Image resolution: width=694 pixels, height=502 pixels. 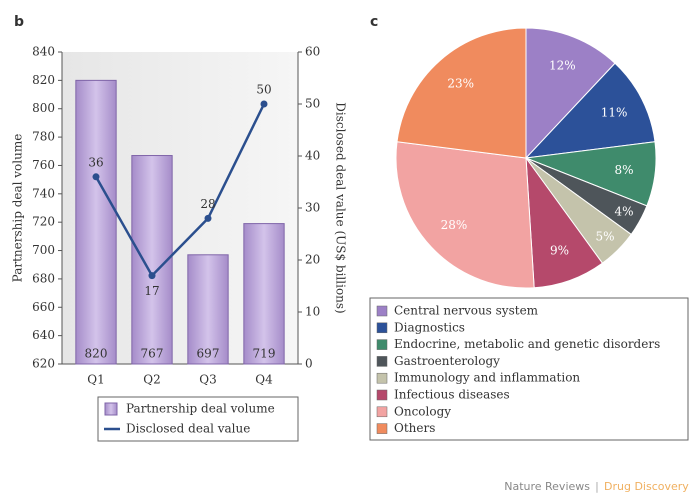 I want to click on bar-value-label: 820, so click(x=96, y=354).